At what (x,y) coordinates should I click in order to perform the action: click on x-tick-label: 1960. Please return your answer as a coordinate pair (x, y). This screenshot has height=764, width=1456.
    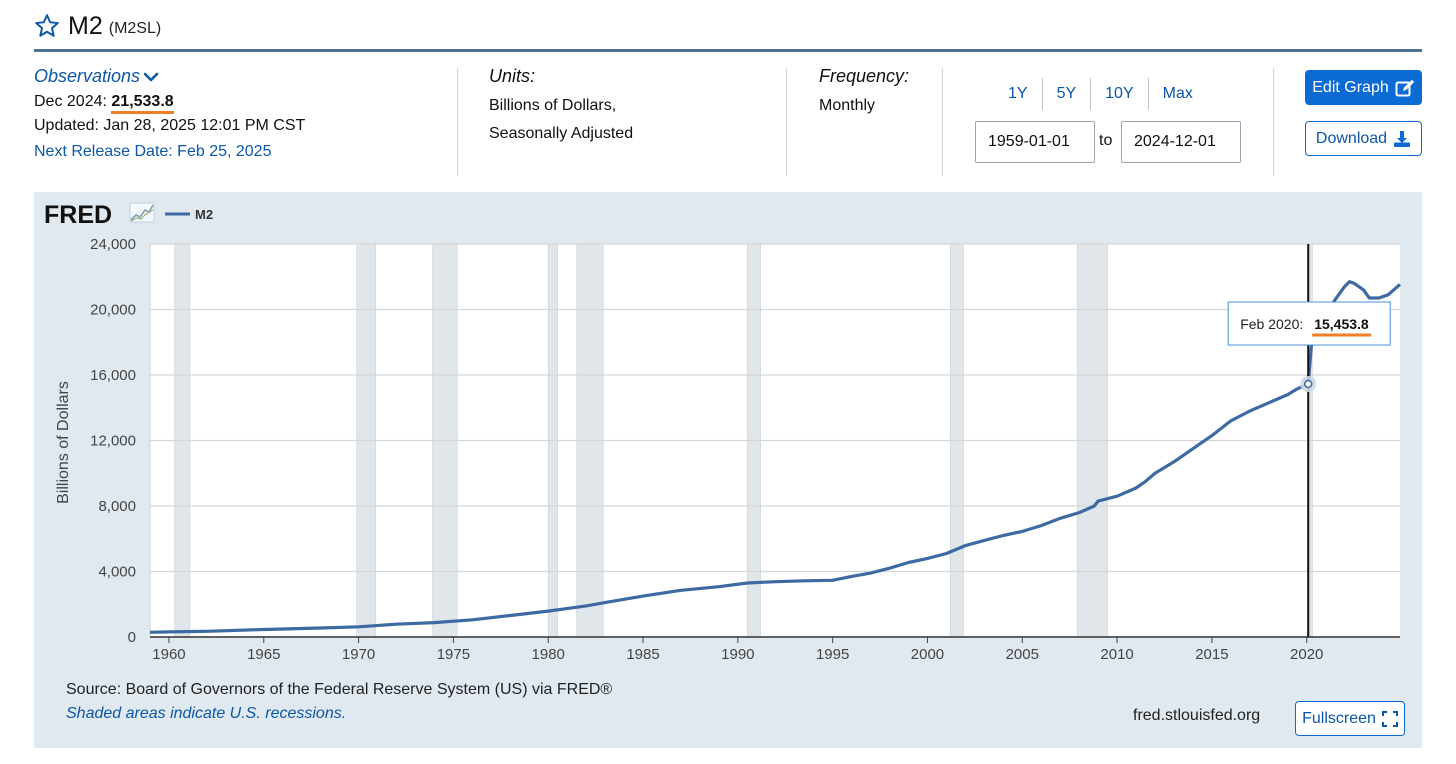
    Looking at the image, I should click on (168, 654).